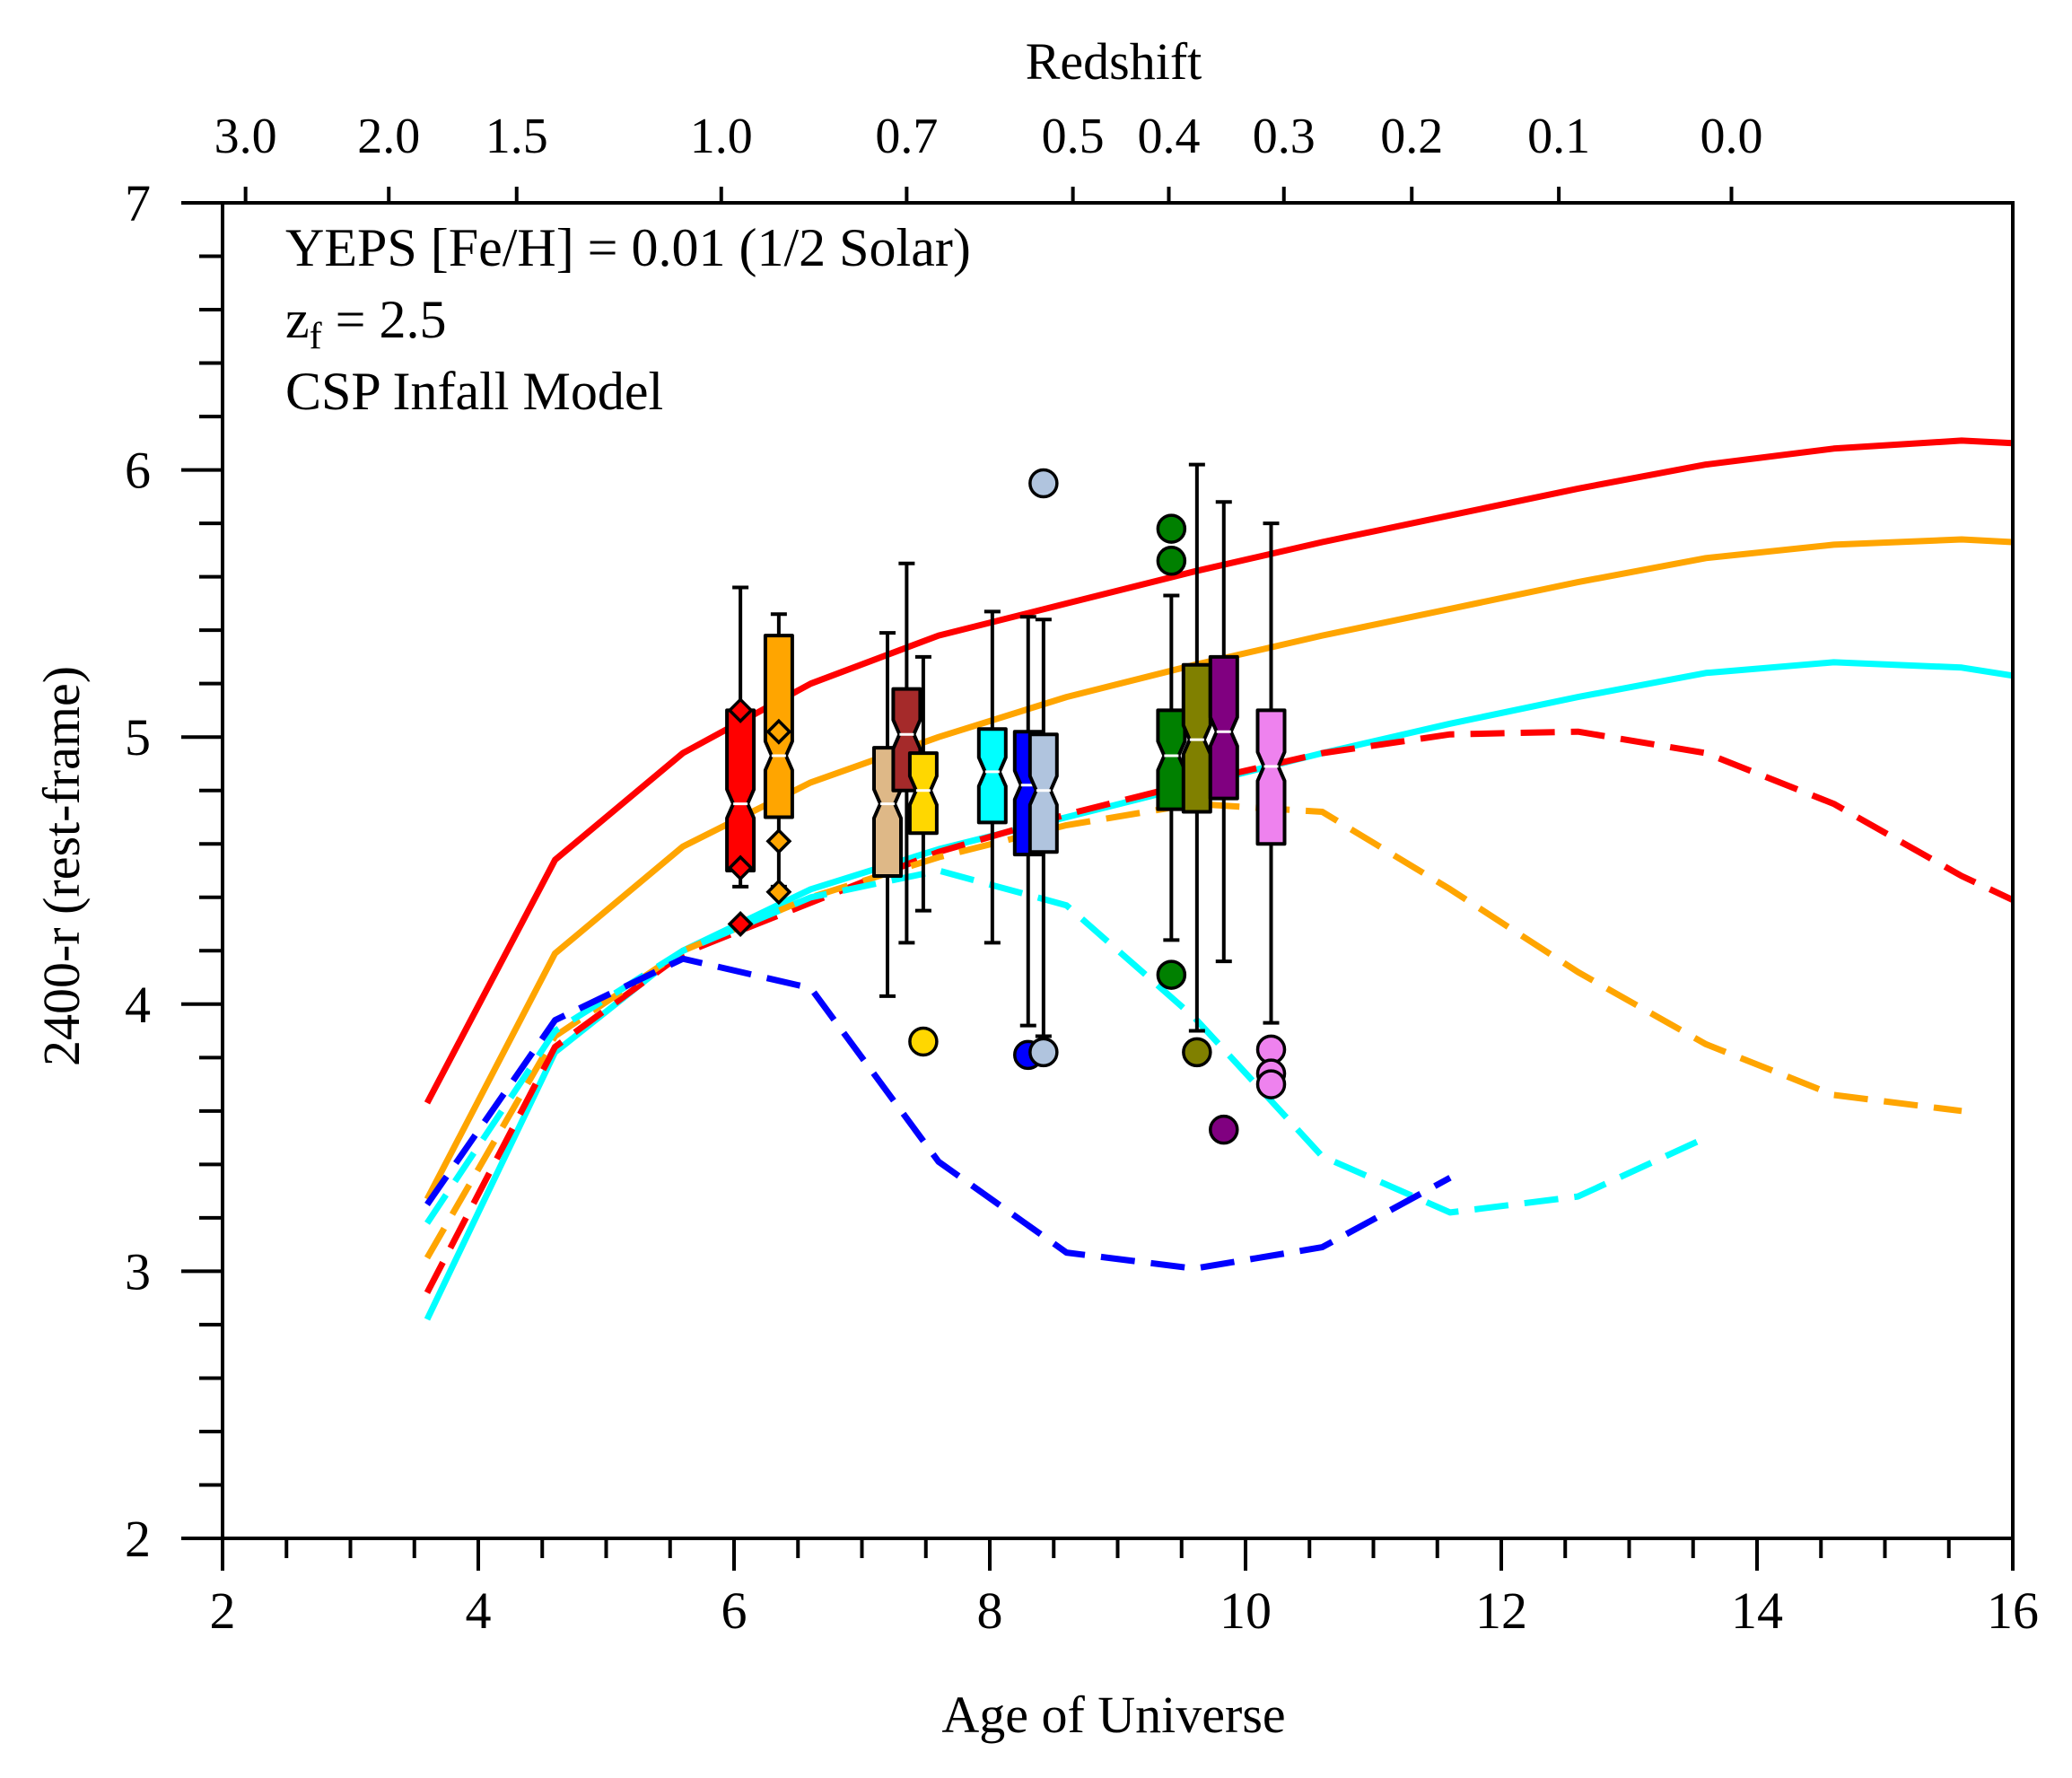 This screenshot has height=1778, width=2072. What do you see at coordinates (138, 1005) in the screenshot?
I see `y-tick-label: 4` at bounding box center [138, 1005].